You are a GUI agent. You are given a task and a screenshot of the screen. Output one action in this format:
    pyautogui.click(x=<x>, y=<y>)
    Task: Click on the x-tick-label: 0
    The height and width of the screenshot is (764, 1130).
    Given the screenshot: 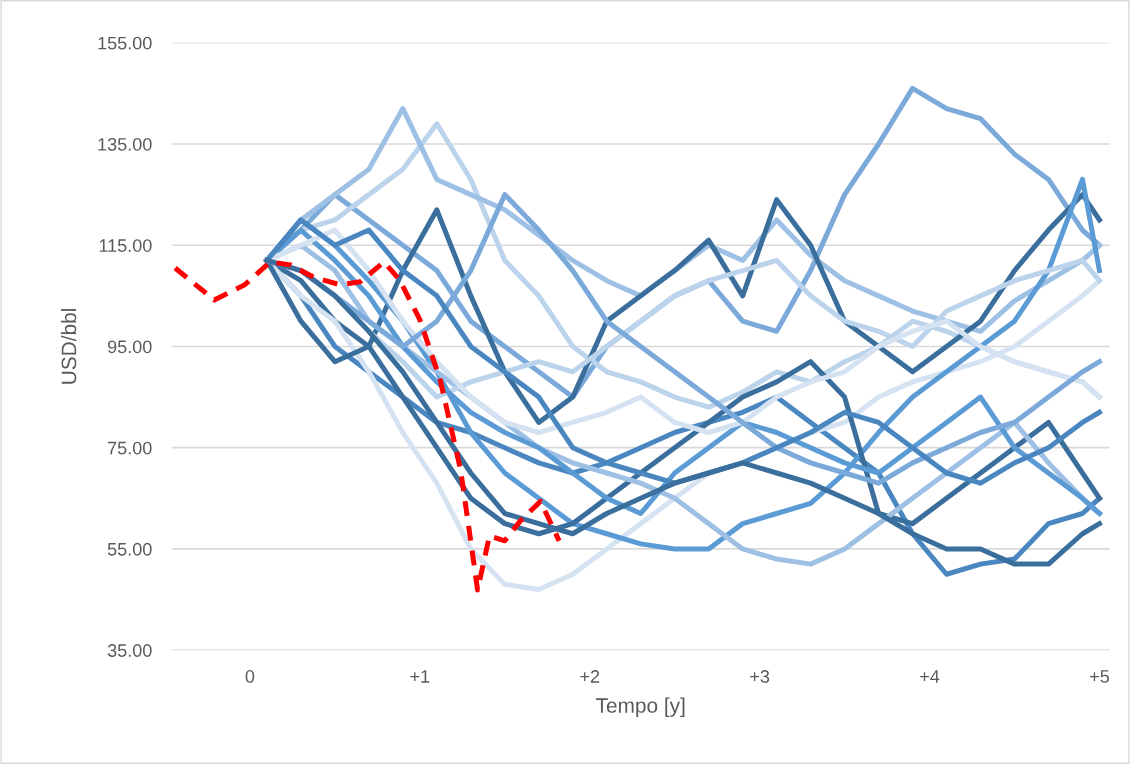 What is the action you would take?
    pyautogui.click(x=250, y=676)
    